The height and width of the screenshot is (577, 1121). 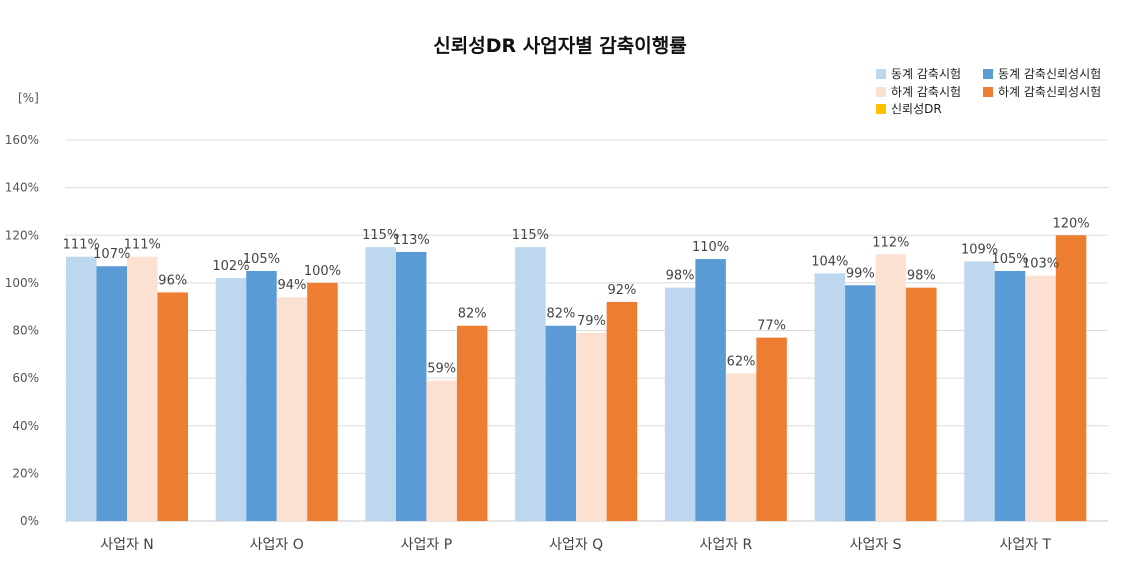 What do you see at coordinates (22, 188) in the screenshot?
I see `y-tick-label: 140%` at bounding box center [22, 188].